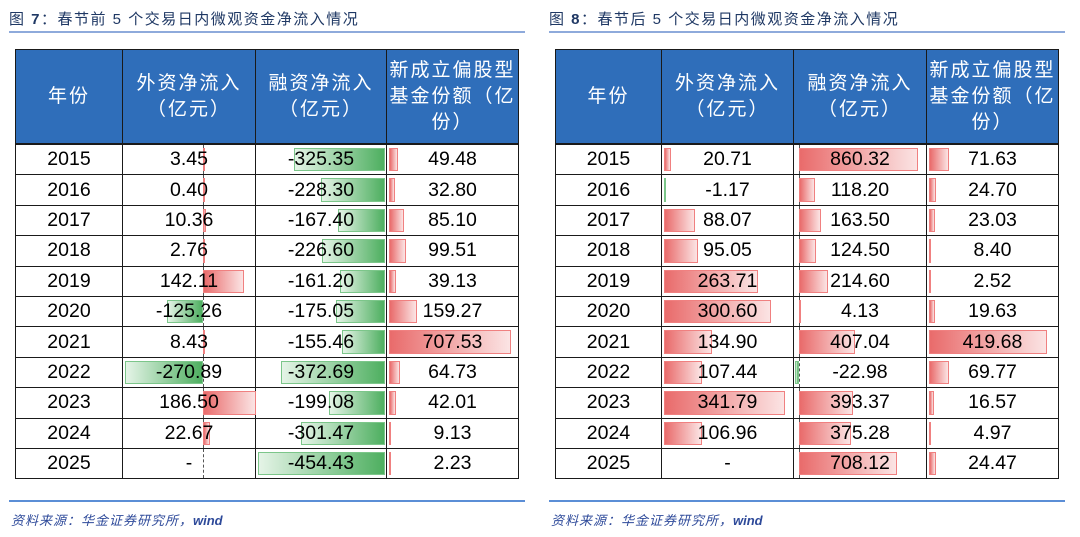 Image resolution: width=1080 pixels, height=537 pixels. What do you see at coordinates (992, 372) in the screenshot?
I see `cell-new-fund-shares: 69.77` at bounding box center [992, 372].